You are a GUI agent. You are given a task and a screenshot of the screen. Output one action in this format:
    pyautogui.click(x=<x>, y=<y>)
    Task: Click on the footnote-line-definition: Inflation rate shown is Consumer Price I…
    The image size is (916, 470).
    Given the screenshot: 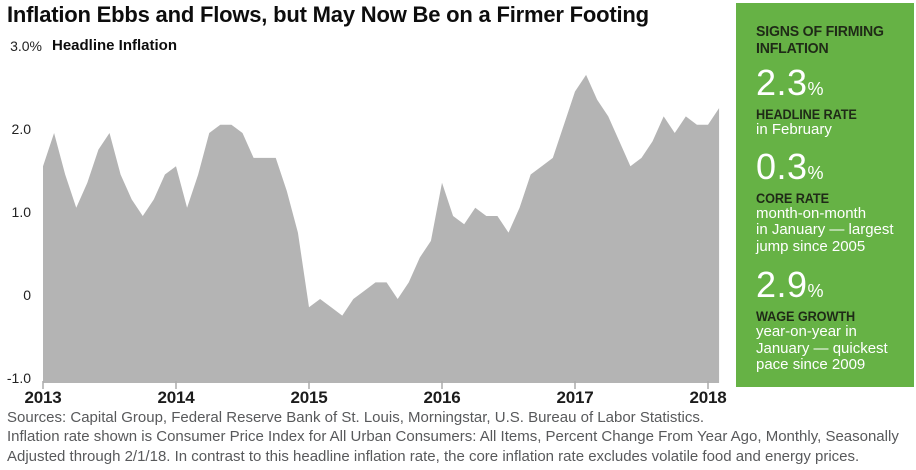 What is the action you would take?
    pyautogui.click(x=453, y=437)
    